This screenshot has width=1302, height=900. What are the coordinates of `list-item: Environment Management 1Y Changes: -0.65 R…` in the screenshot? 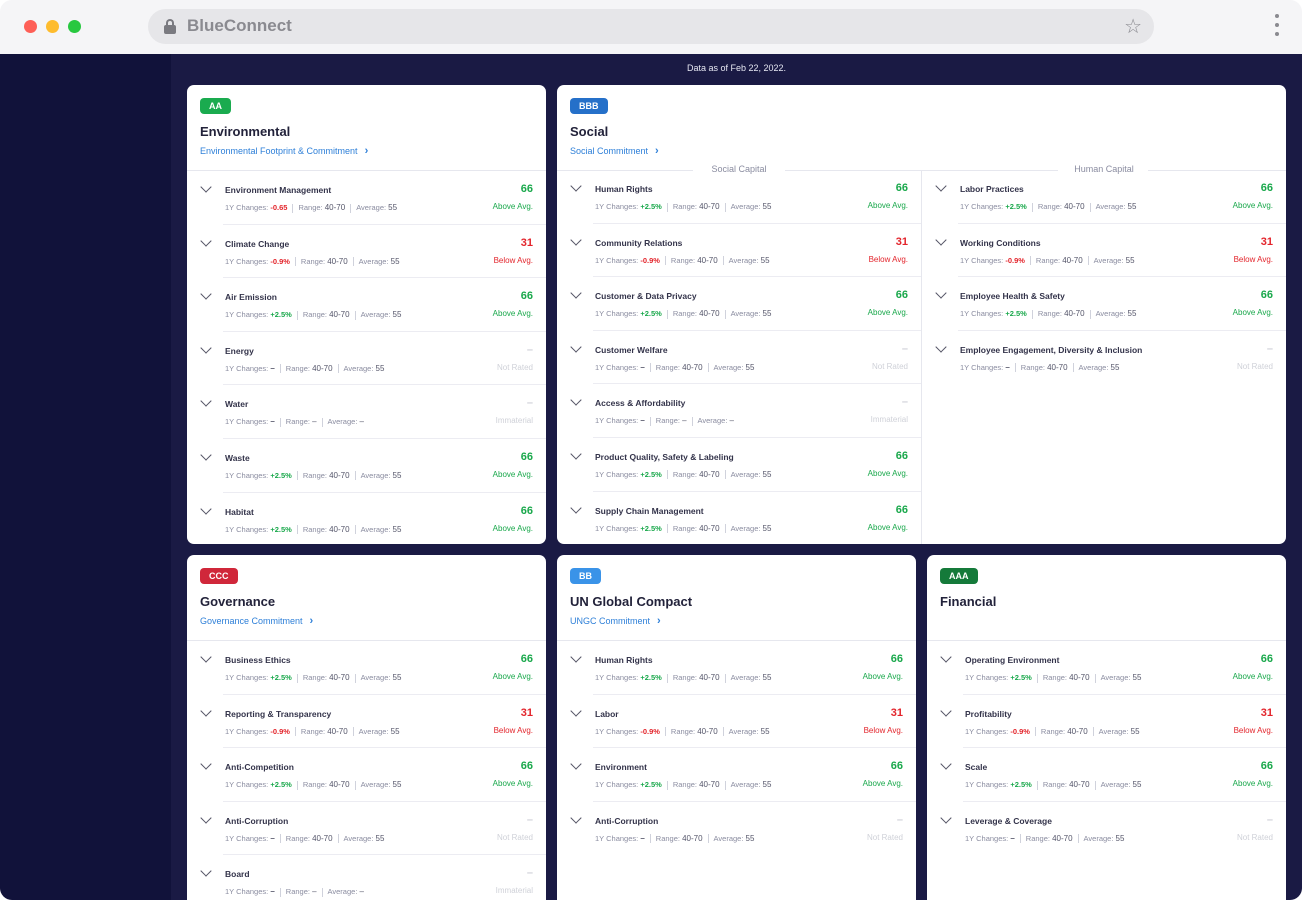 It's located at (373, 198).